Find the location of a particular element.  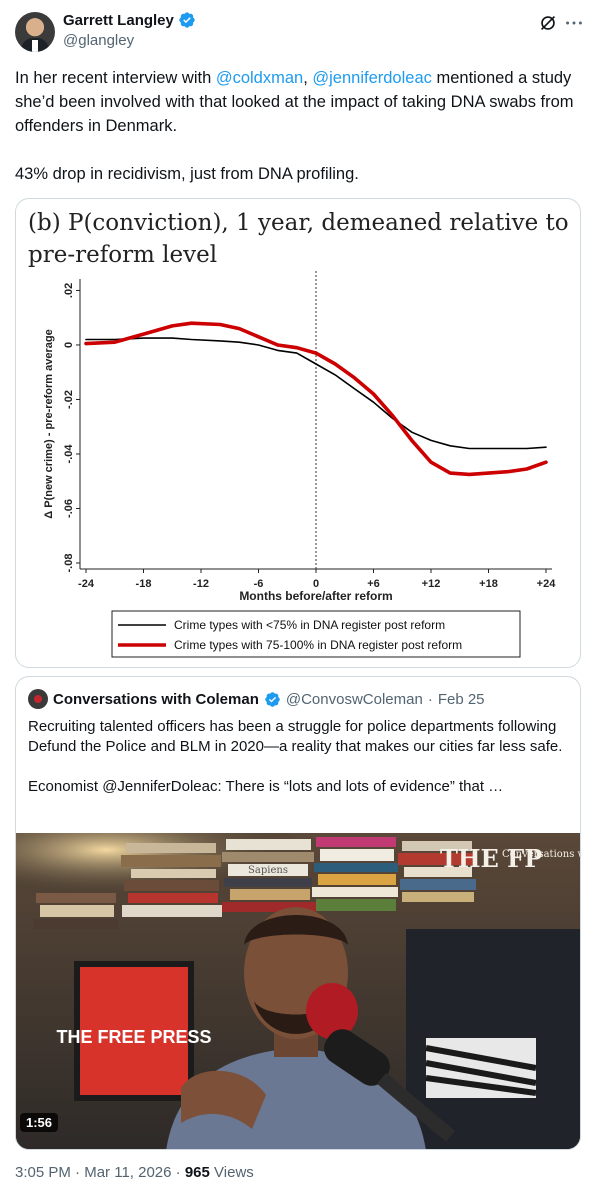

svg-text: THE FP is located at coordinates (491, 858).